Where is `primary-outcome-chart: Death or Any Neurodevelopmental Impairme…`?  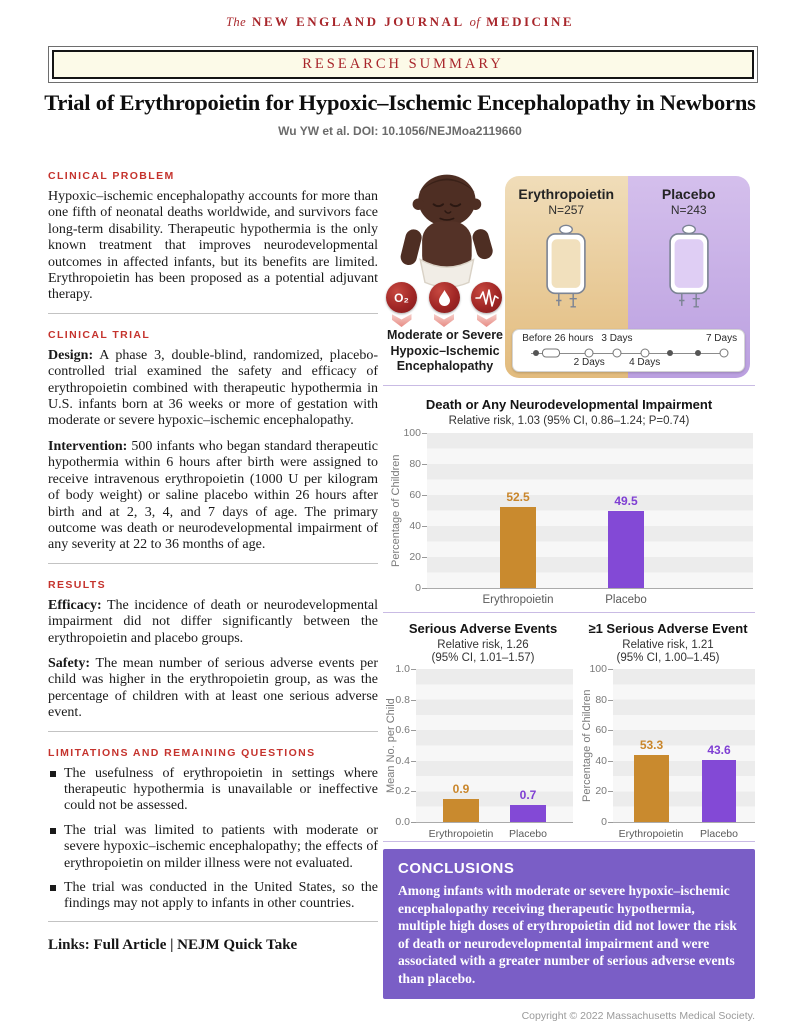 primary-outcome-chart: Death or Any Neurodevelopmental Impairme… is located at coordinates (569, 500).